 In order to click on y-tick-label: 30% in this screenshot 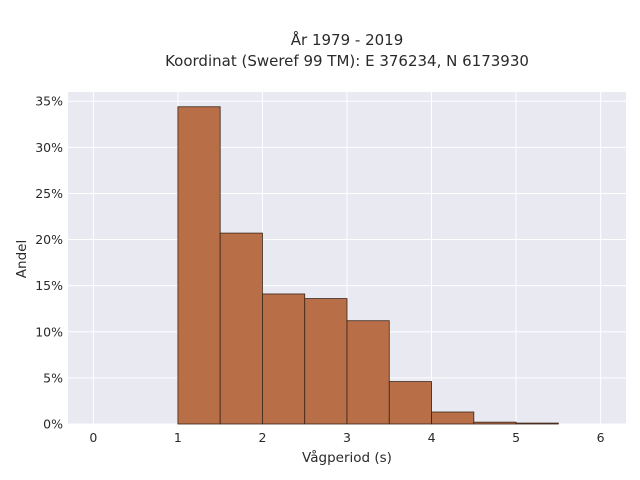, I will do `click(49, 147)`.